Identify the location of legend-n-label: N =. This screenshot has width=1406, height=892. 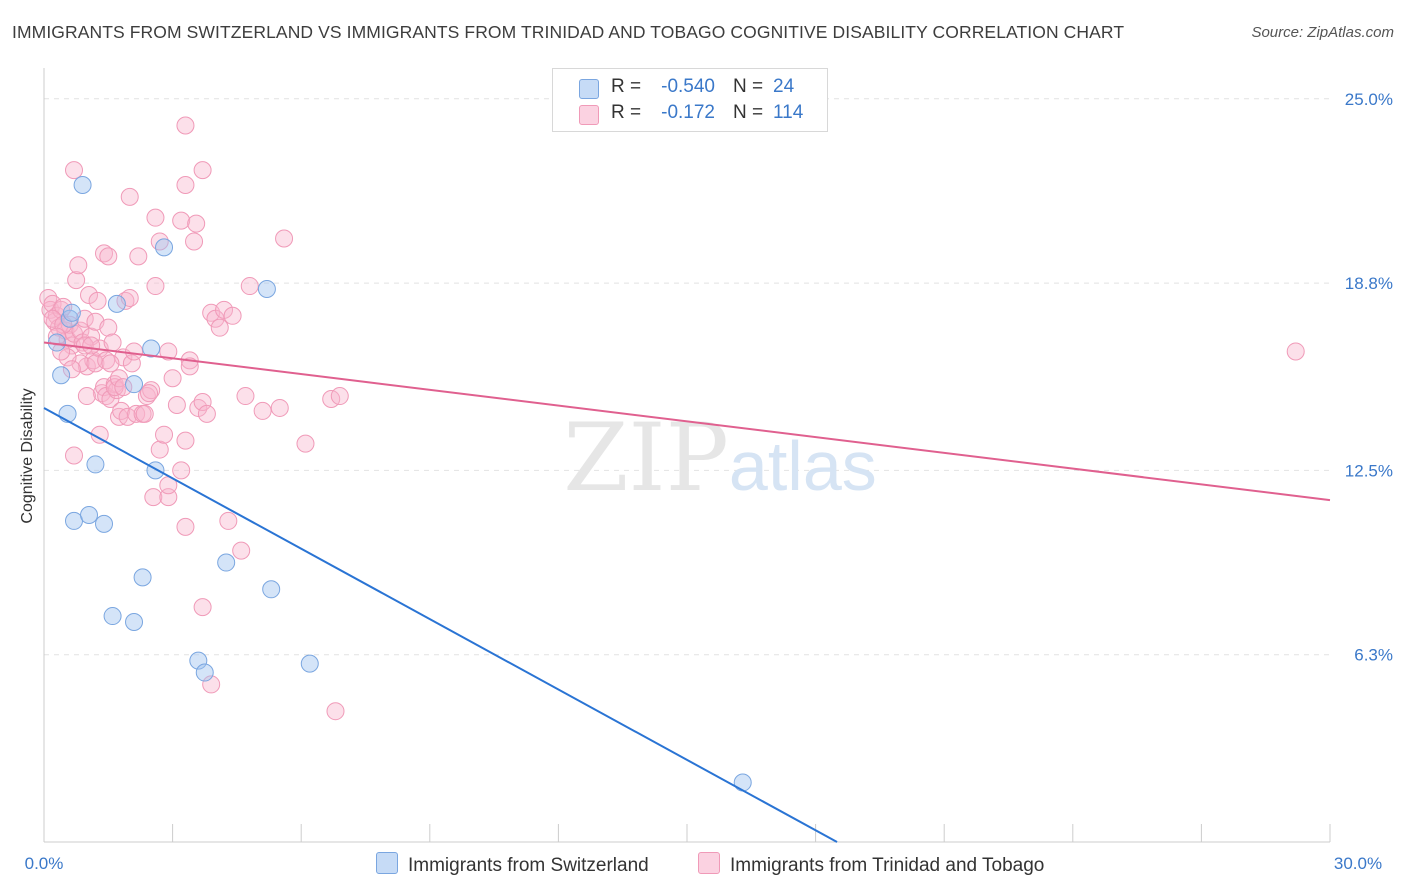
(748, 86).